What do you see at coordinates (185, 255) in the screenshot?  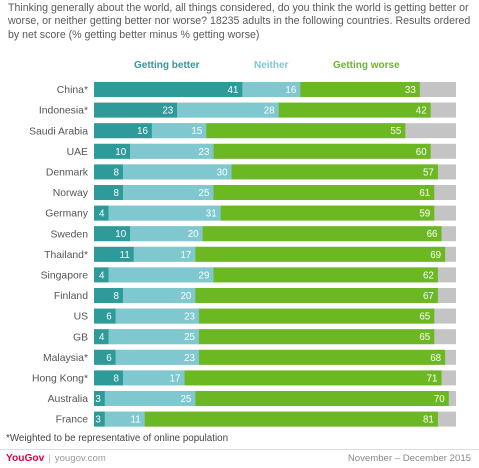 I see `value-label-neither-thailand: 17` at bounding box center [185, 255].